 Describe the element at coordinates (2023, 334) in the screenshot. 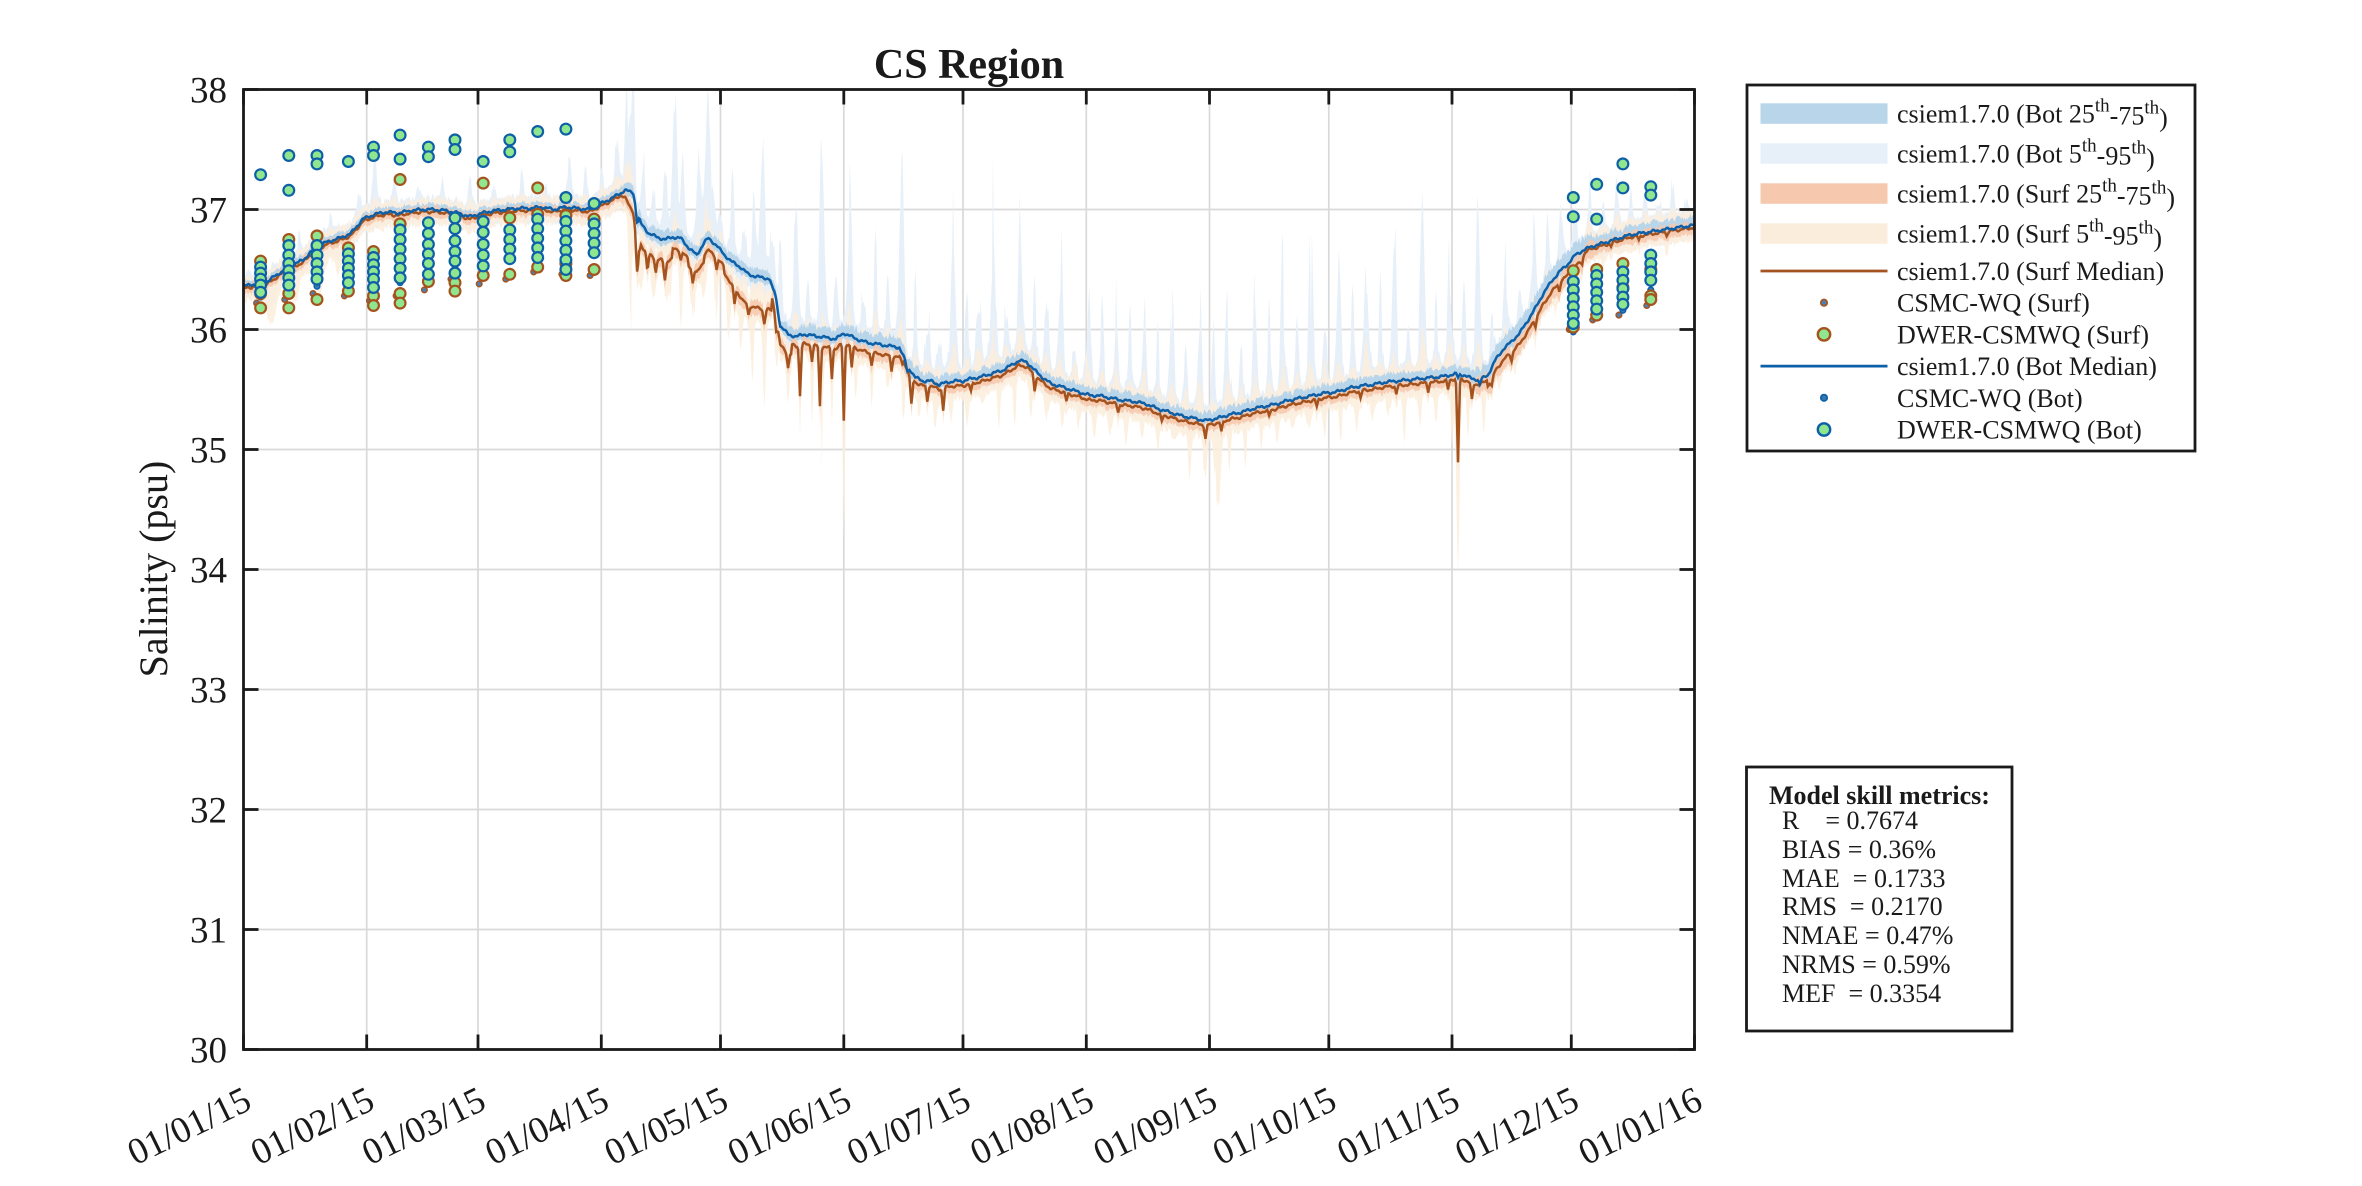

I see `svg-text: DWER-CSMWQ (Surf)` at that location.